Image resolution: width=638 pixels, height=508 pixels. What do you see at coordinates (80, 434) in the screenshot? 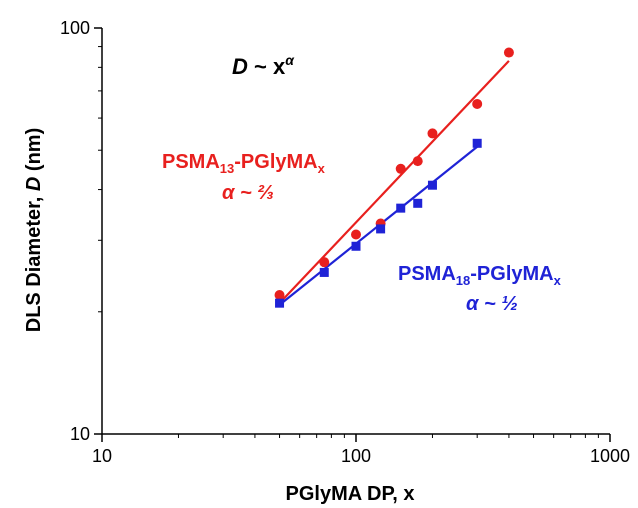
I see `y-tick-label: 10` at bounding box center [80, 434].